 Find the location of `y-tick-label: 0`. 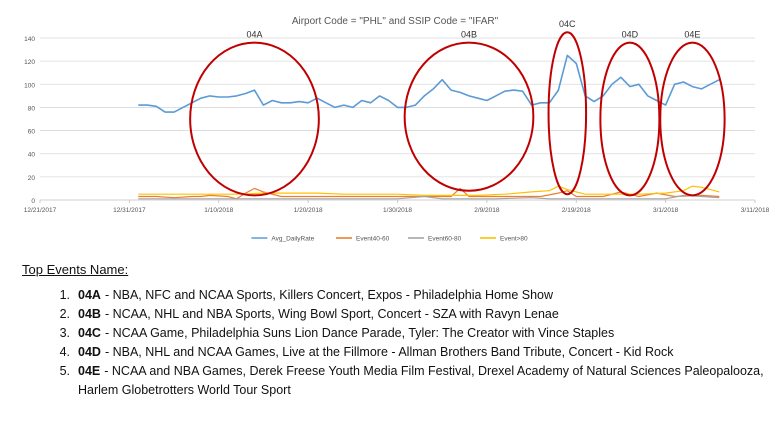

y-tick-label: 0 is located at coordinates (33, 201).